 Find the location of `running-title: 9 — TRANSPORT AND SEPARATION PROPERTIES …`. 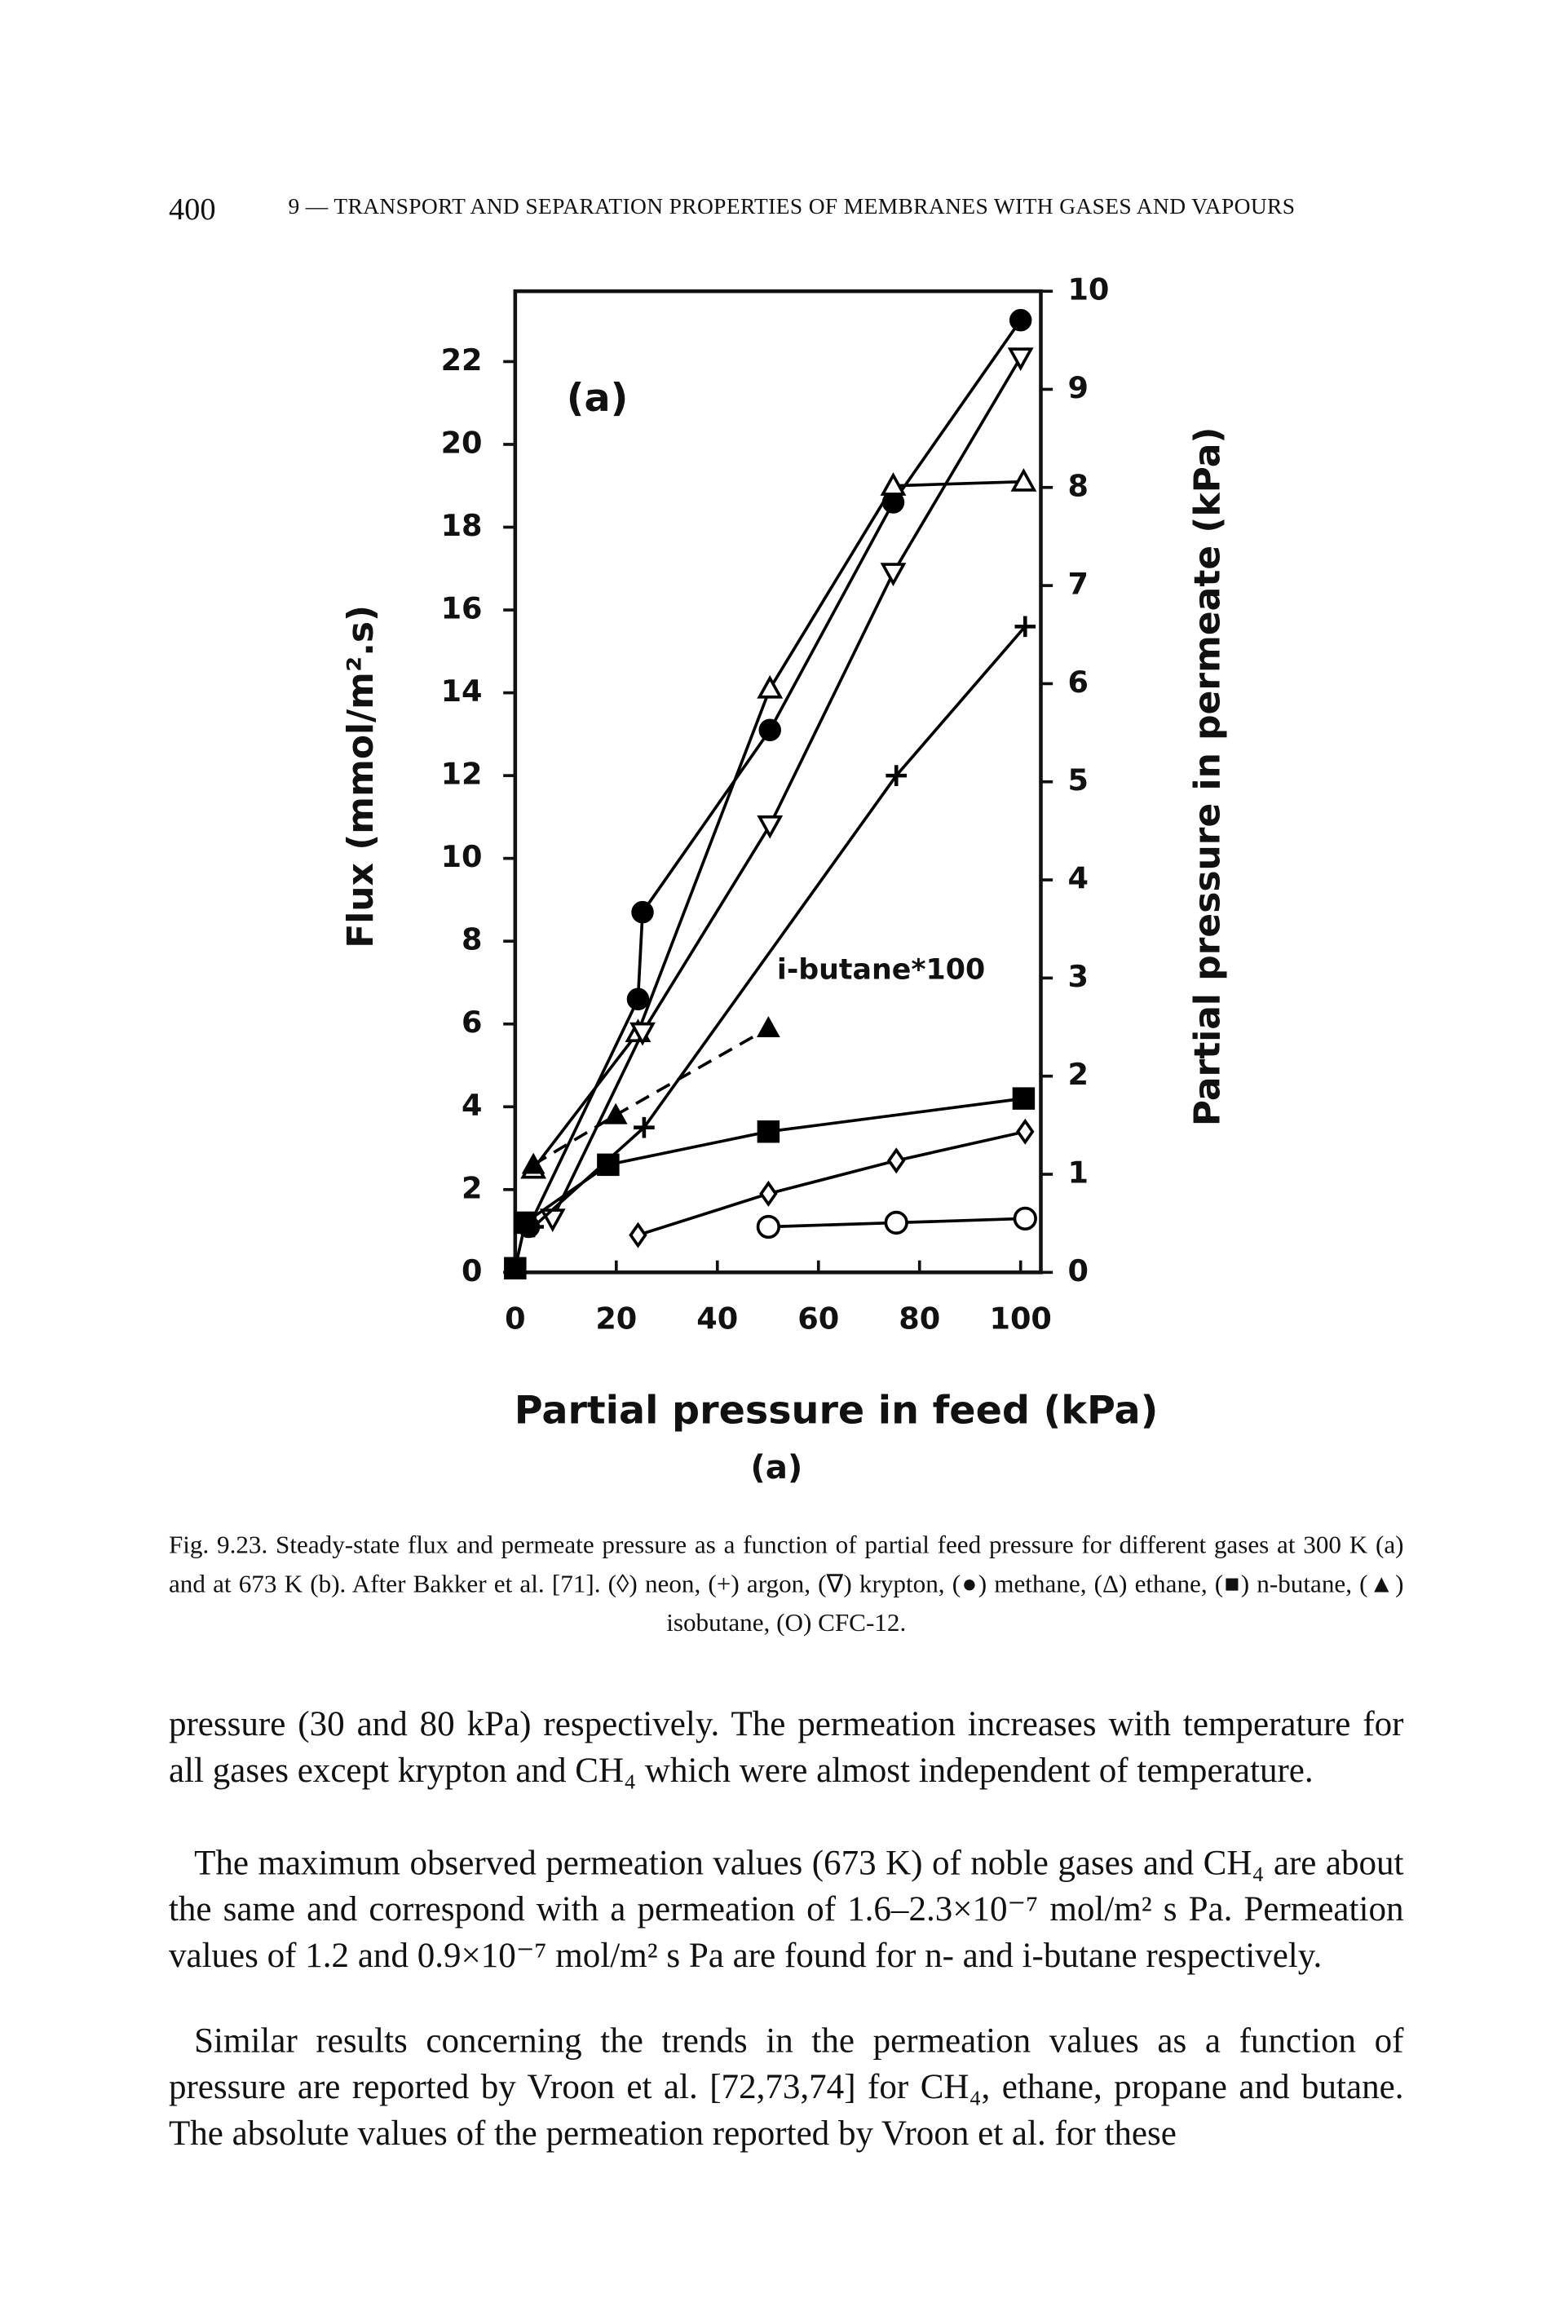

running-title: 9 — TRANSPORT AND SEPARATION PROPERTIES … is located at coordinates (792, 207).